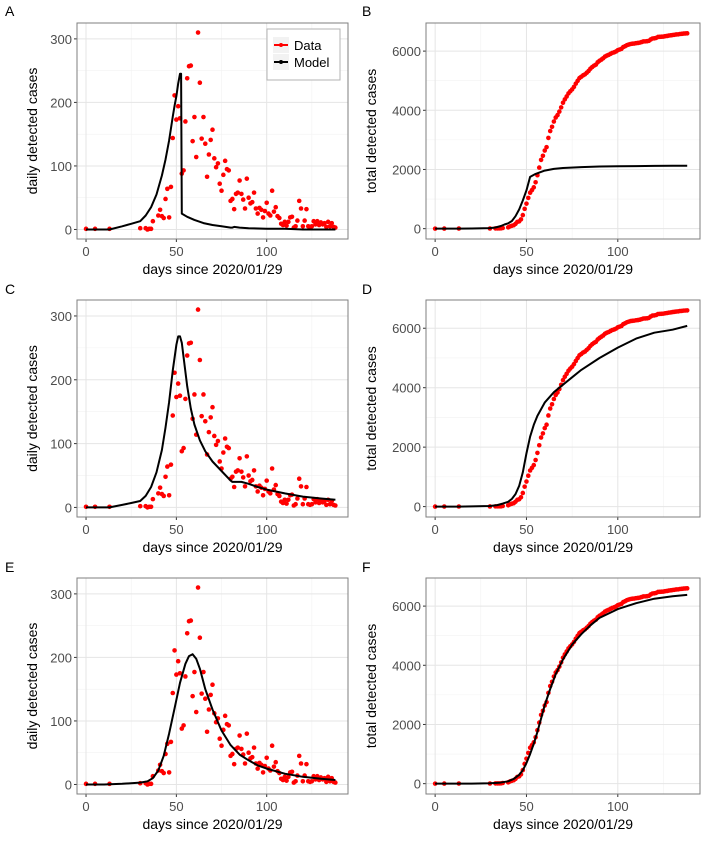 The height and width of the screenshot is (842, 711). Describe the element at coordinates (61, 657) in the screenshot. I see `y-tick-label: 200` at that location.